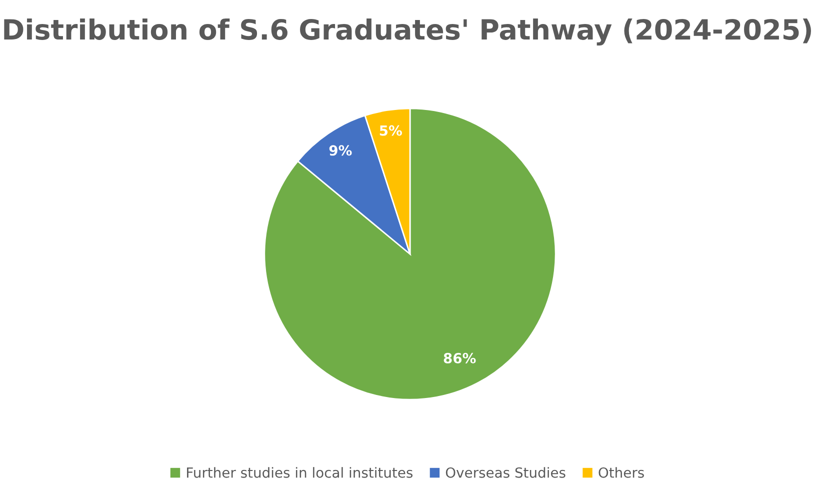 The width and height of the screenshot is (815, 498). Describe the element at coordinates (391, 130) in the screenshot. I see `data-label: 5%` at that location.